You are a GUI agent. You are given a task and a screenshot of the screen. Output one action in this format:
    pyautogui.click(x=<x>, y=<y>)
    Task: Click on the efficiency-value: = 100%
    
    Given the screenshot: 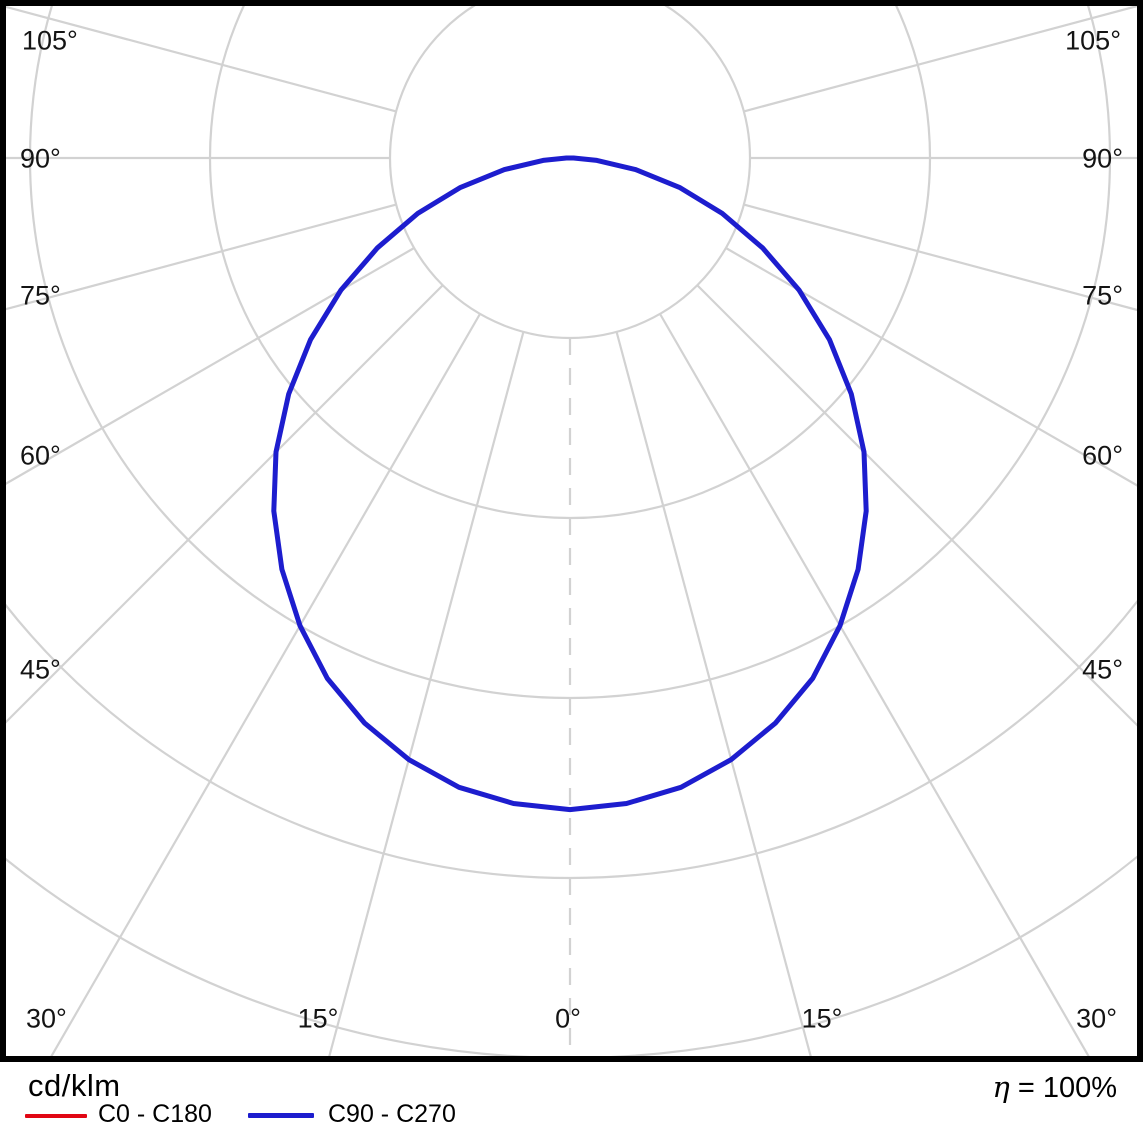 What is the action you would take?
    pyautogui.click(x=1063, y=1088)
    